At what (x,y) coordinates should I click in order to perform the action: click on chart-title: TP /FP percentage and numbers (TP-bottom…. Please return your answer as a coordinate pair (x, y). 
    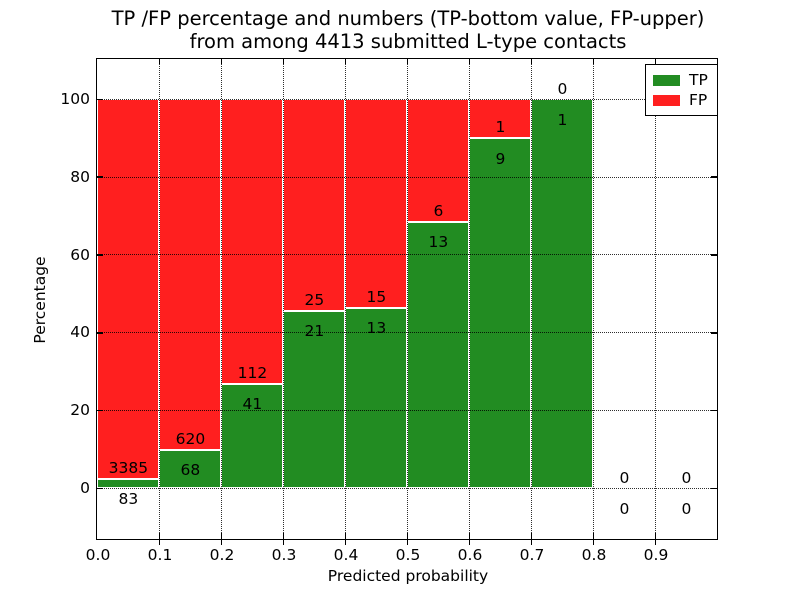
    Looking at the image, I should click on (408, 30).